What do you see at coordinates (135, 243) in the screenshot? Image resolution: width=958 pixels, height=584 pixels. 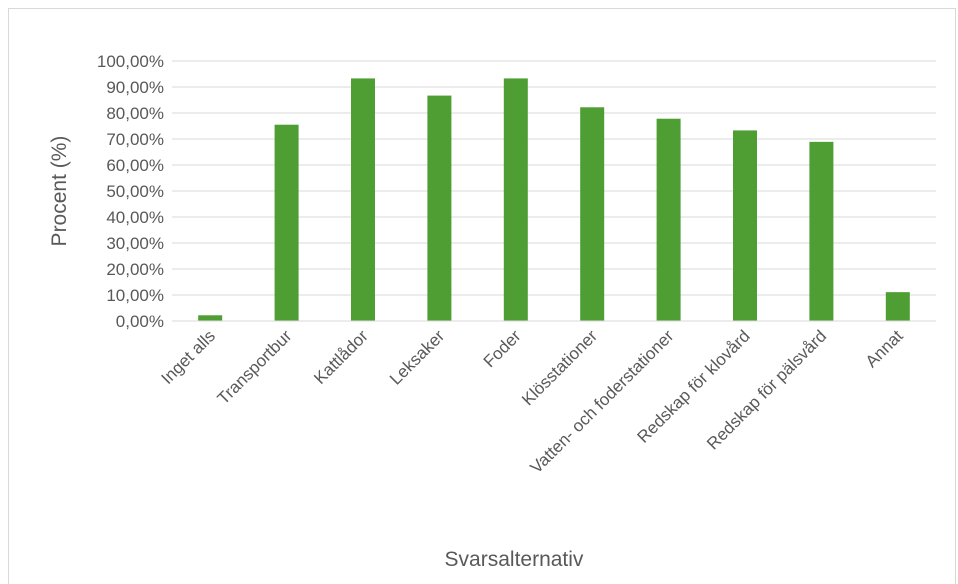 I see `y-tick-label: 30,00%` at bounding box center [135, 243].